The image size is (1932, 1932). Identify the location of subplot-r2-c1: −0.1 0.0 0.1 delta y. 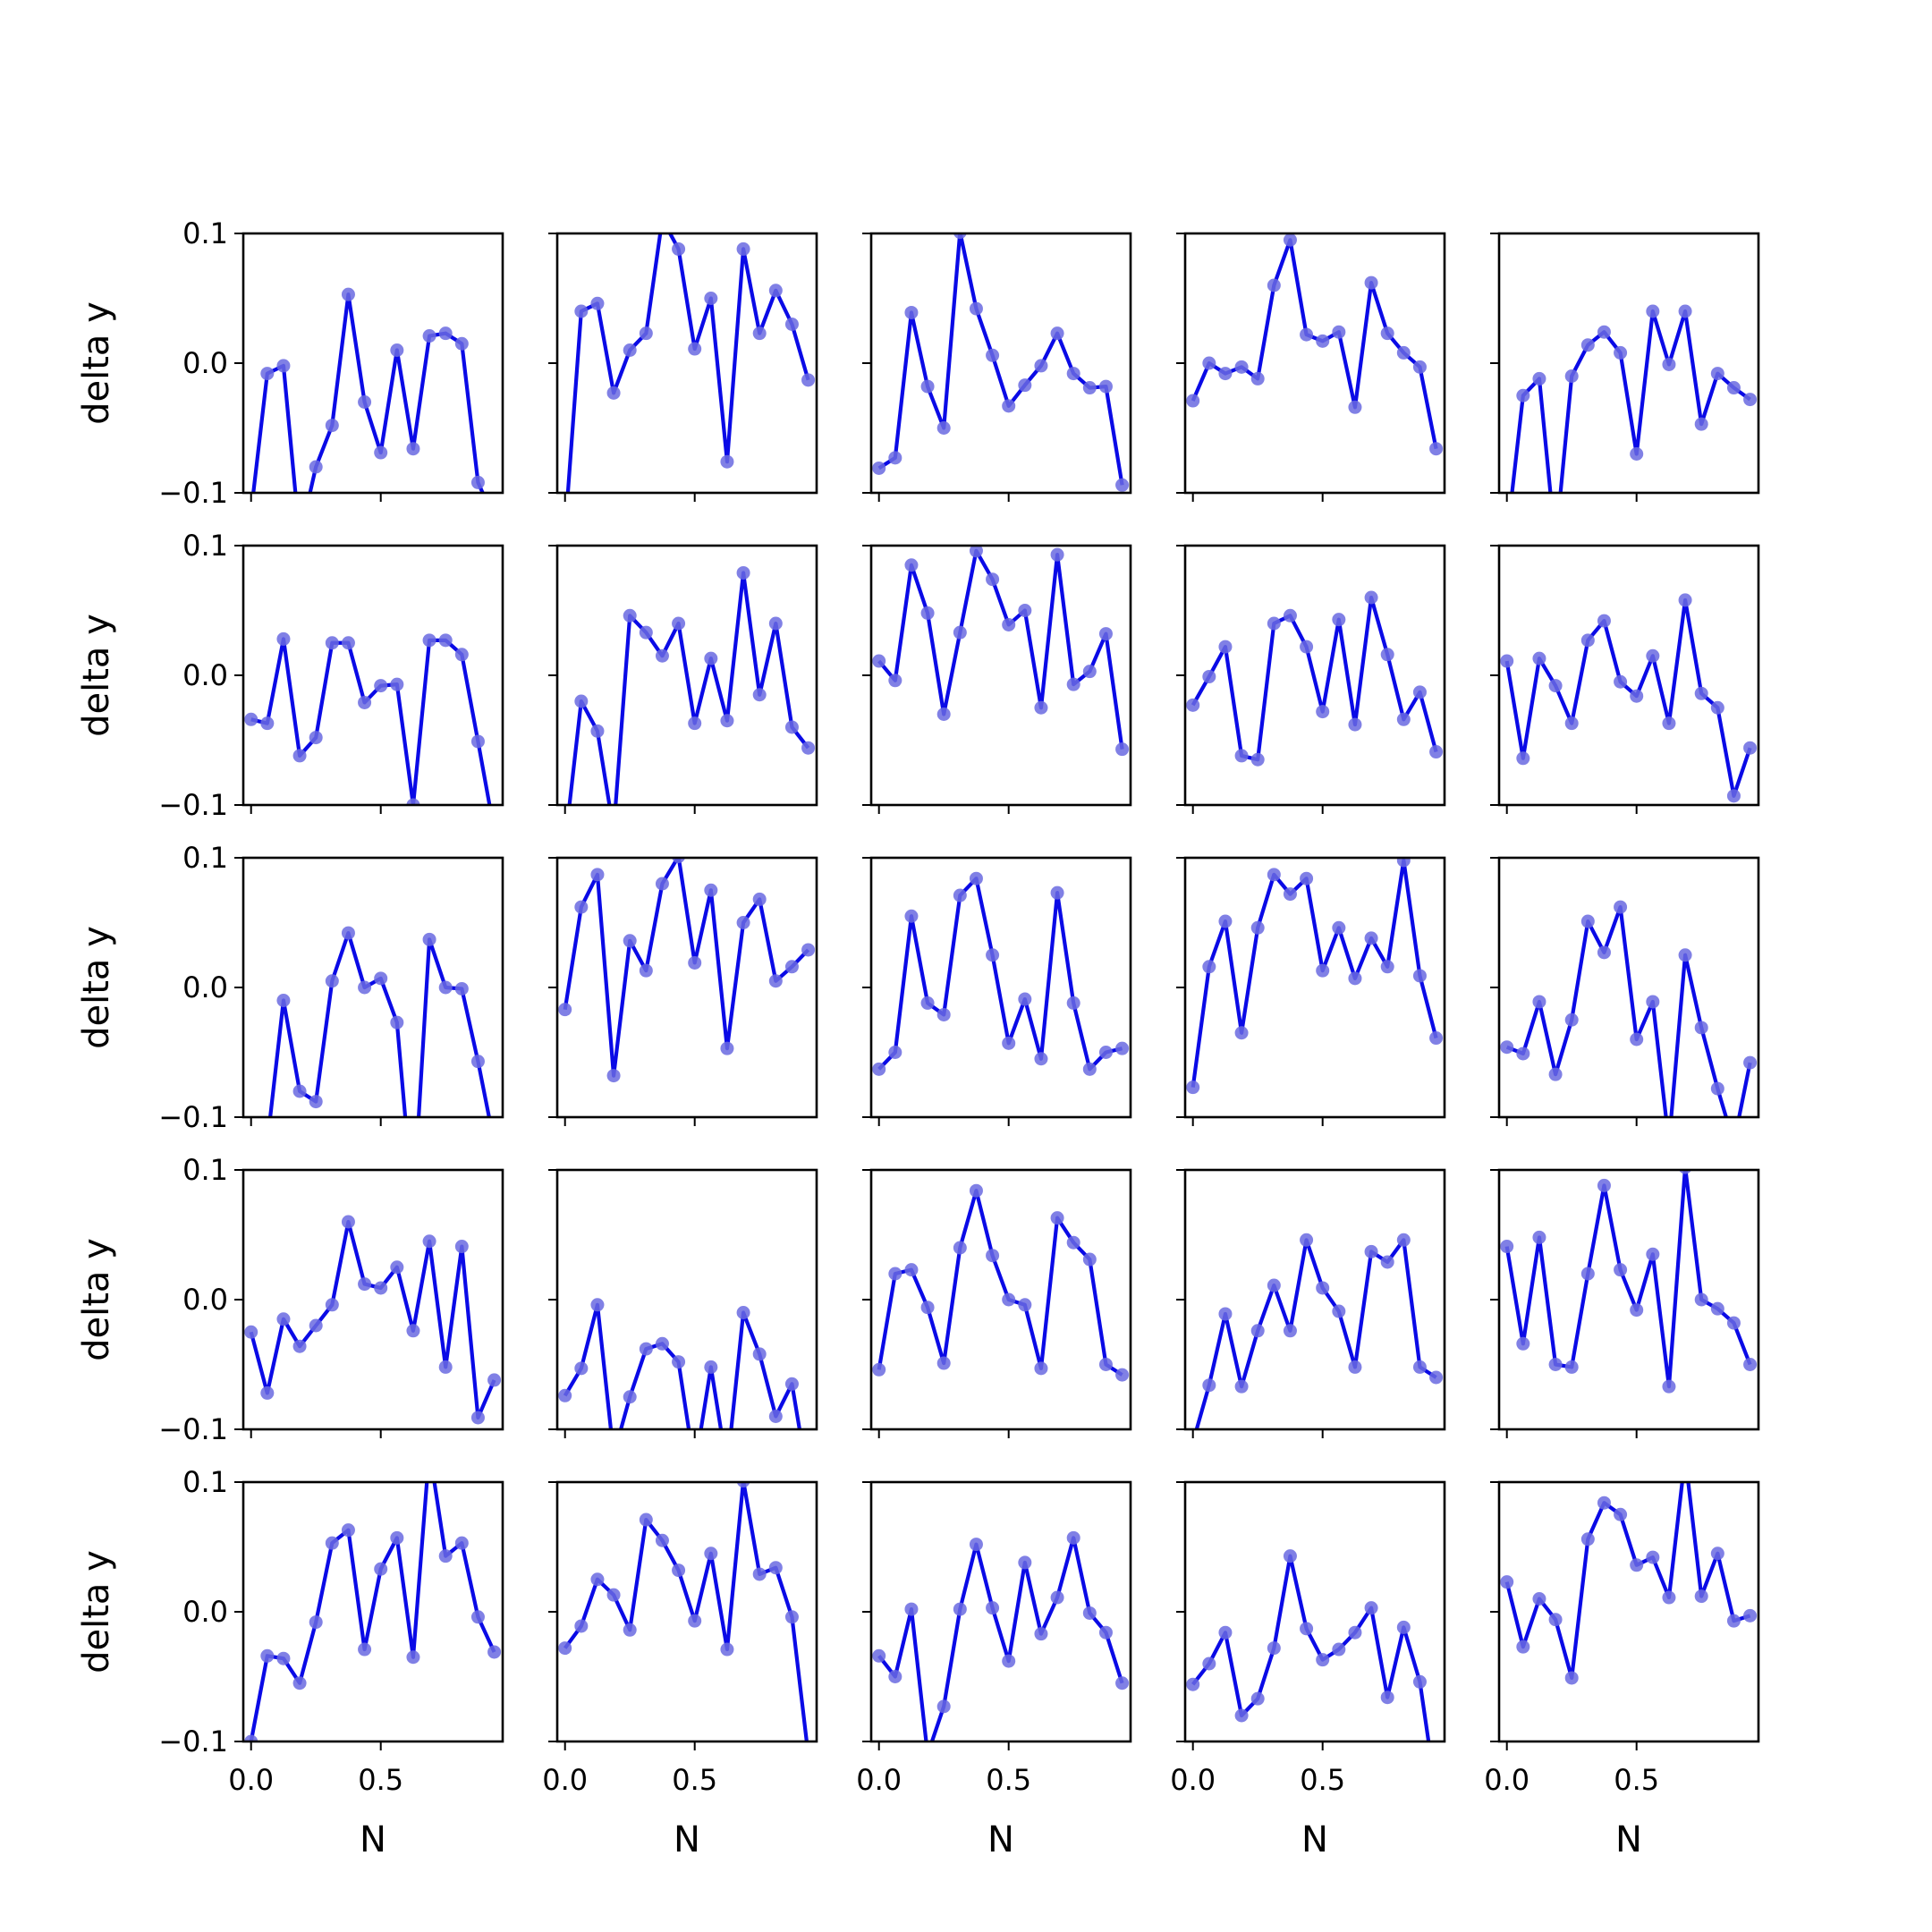
(290, 675).